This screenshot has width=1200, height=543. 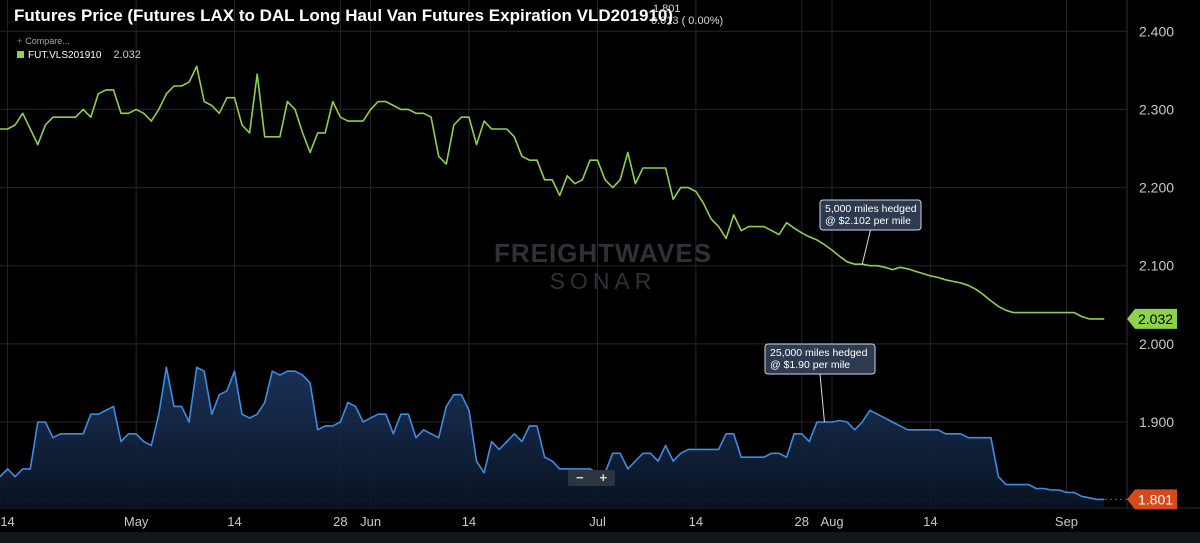 What do you see at coordinates (1156, 188) in the screenshot?
I see `y-tick-label: 2.200` at bounding box center [1156, 188].